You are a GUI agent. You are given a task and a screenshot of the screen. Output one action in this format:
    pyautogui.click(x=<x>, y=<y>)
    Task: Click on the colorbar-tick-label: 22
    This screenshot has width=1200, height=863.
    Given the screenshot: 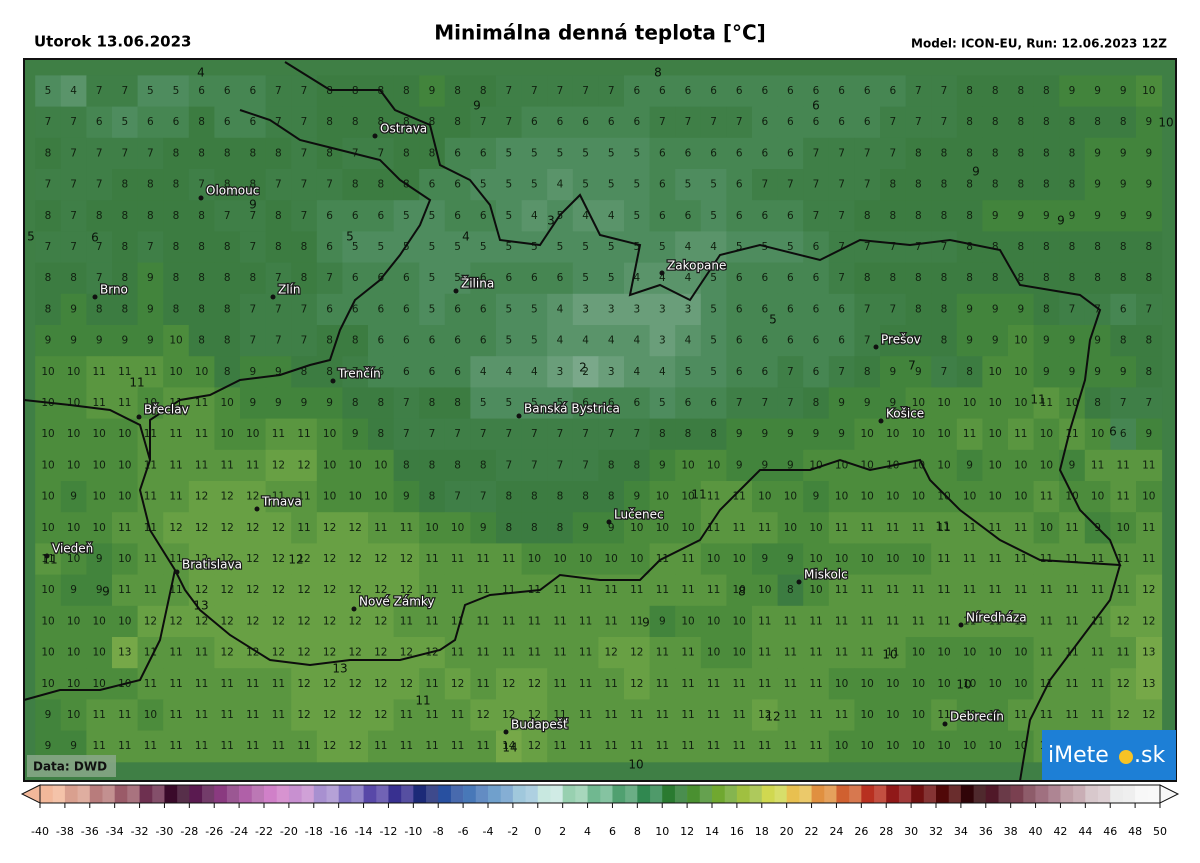 What is the action you would take?
    pyautogui.click(x=812, y=831)
    